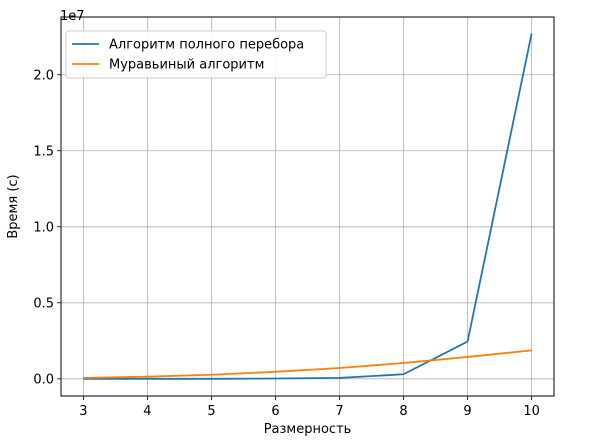 Image resolution: width=601 pixels, height=445 pixels. Describe the element at coordinates (43, 379) in the screenshot. I see `y-tick-label: 0.0` at that location.